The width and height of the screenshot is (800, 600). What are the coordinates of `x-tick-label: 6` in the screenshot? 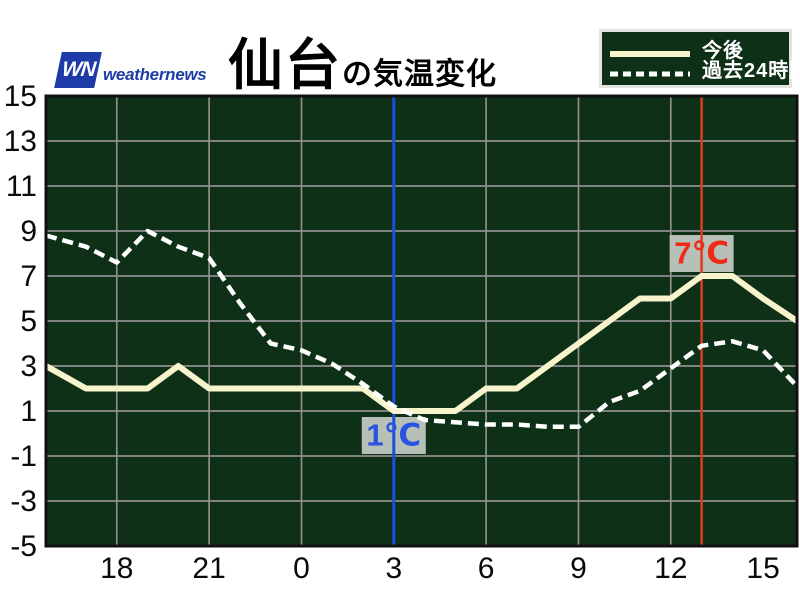 It's located at (486, 568).